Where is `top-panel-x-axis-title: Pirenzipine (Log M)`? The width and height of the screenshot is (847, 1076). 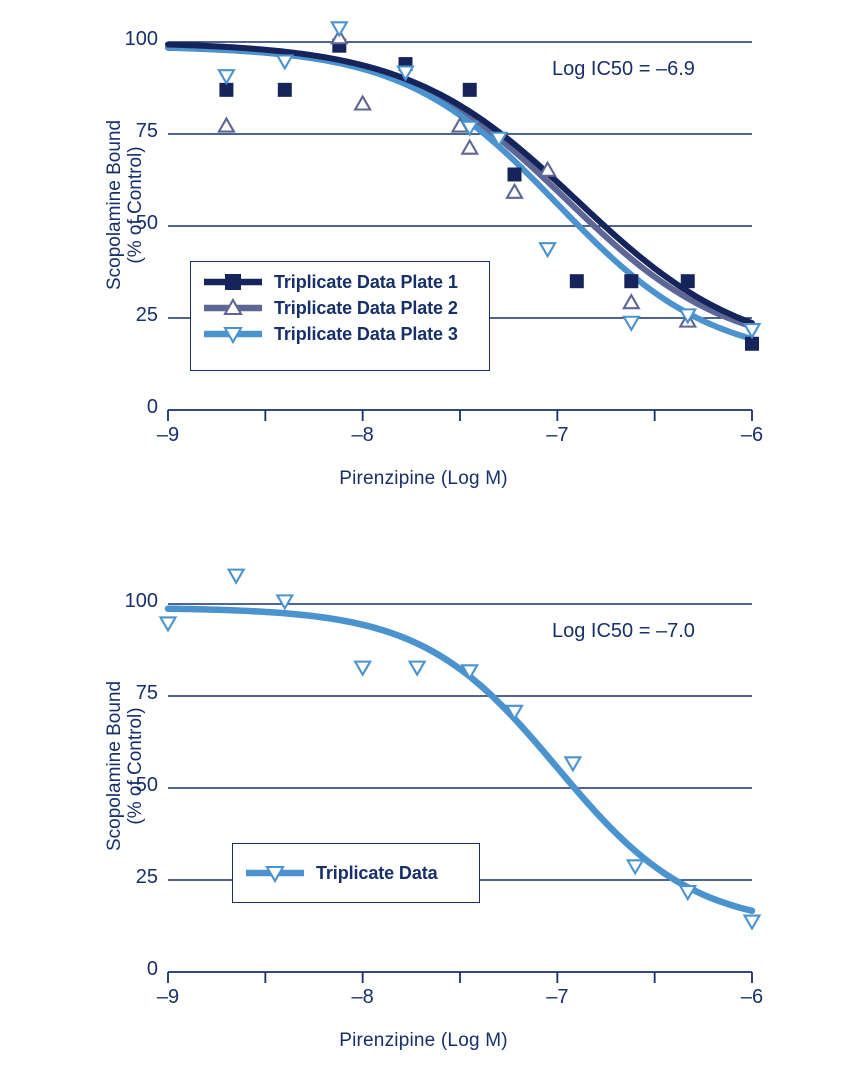 top-panel-x-axis-title: Pirenzipine (Log M) is located at coordinates (423, 478).